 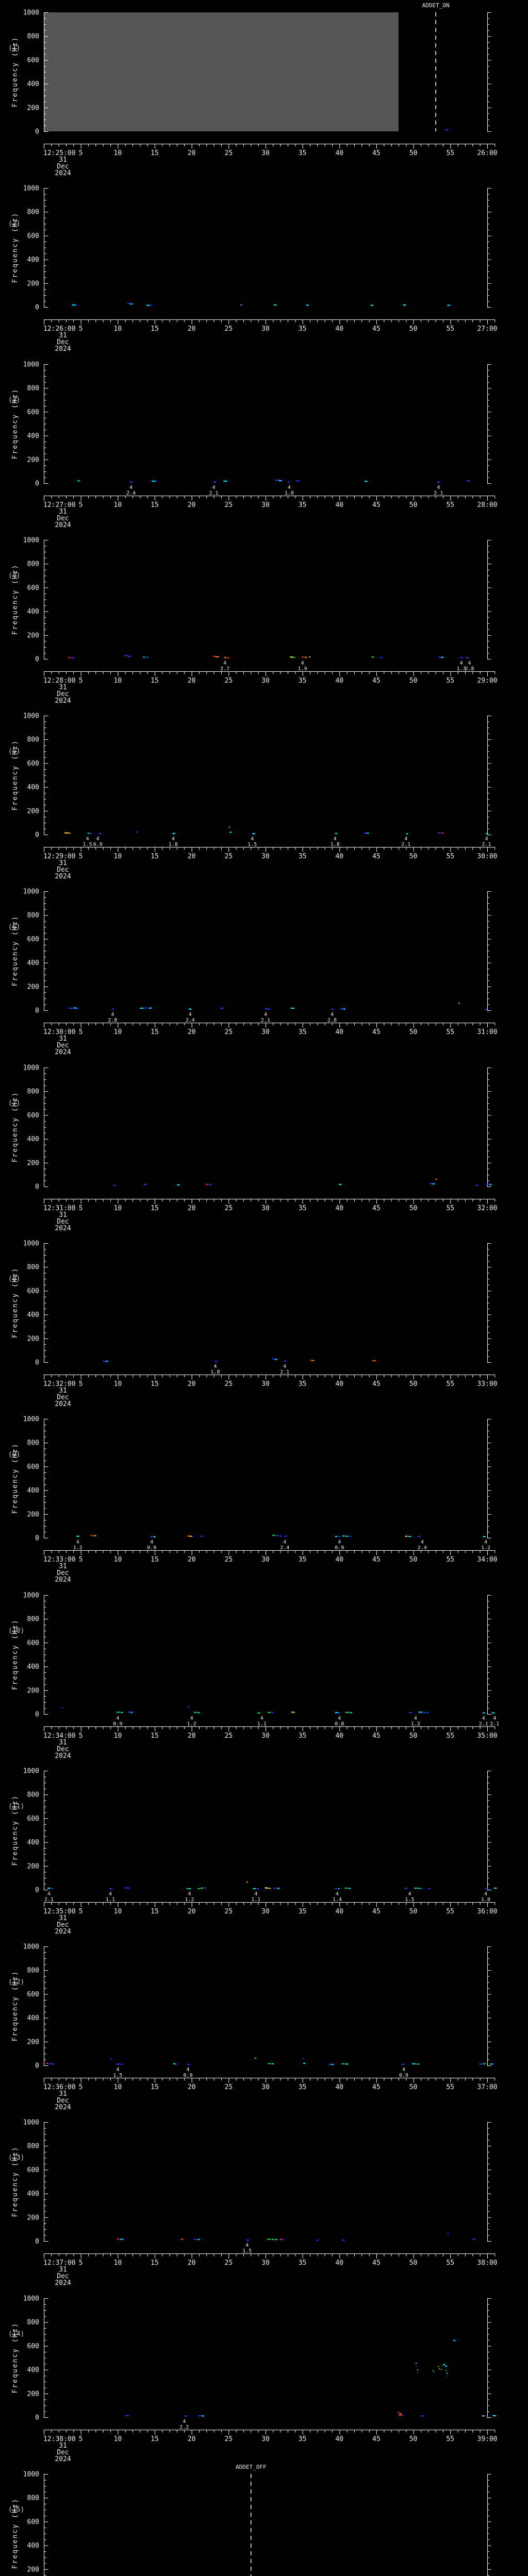 What do you see at coordinates (15, 1830) in the screenshot?
I see `y-axis-title: Frequency (Hz)` at bounding box center [15, 1830].